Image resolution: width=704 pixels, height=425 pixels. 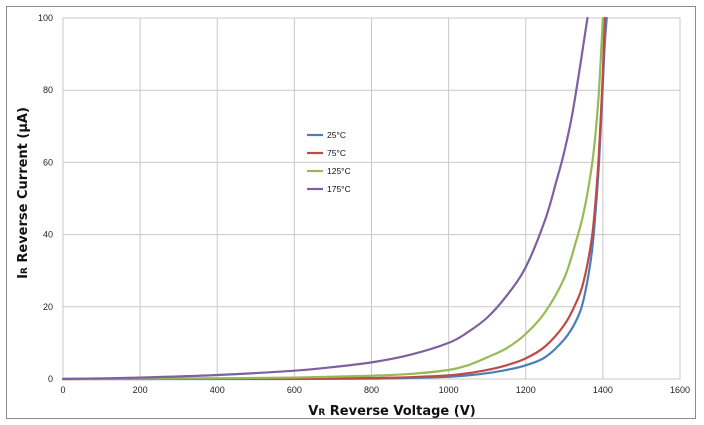 What do you see at coordinates (48, 90) in the screenshot?
I see `y-tick-label: 80` at bounding box center [48, 90].